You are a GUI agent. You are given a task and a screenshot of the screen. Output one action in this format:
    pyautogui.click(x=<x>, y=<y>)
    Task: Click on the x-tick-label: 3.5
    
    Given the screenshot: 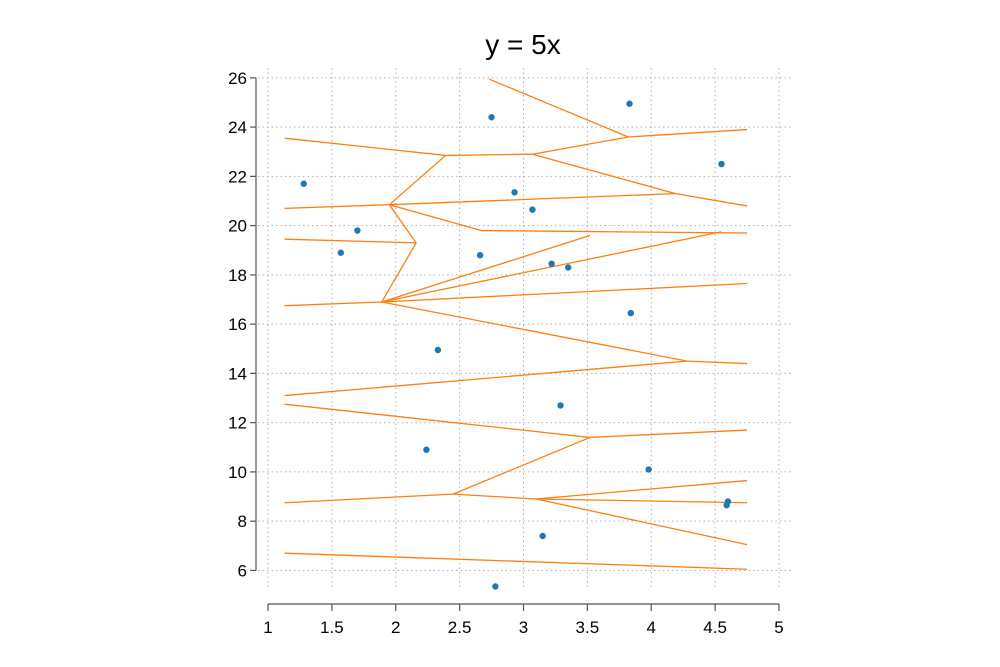 What is the action you would take?
    pyautogui.click(x=588, y=627)
    